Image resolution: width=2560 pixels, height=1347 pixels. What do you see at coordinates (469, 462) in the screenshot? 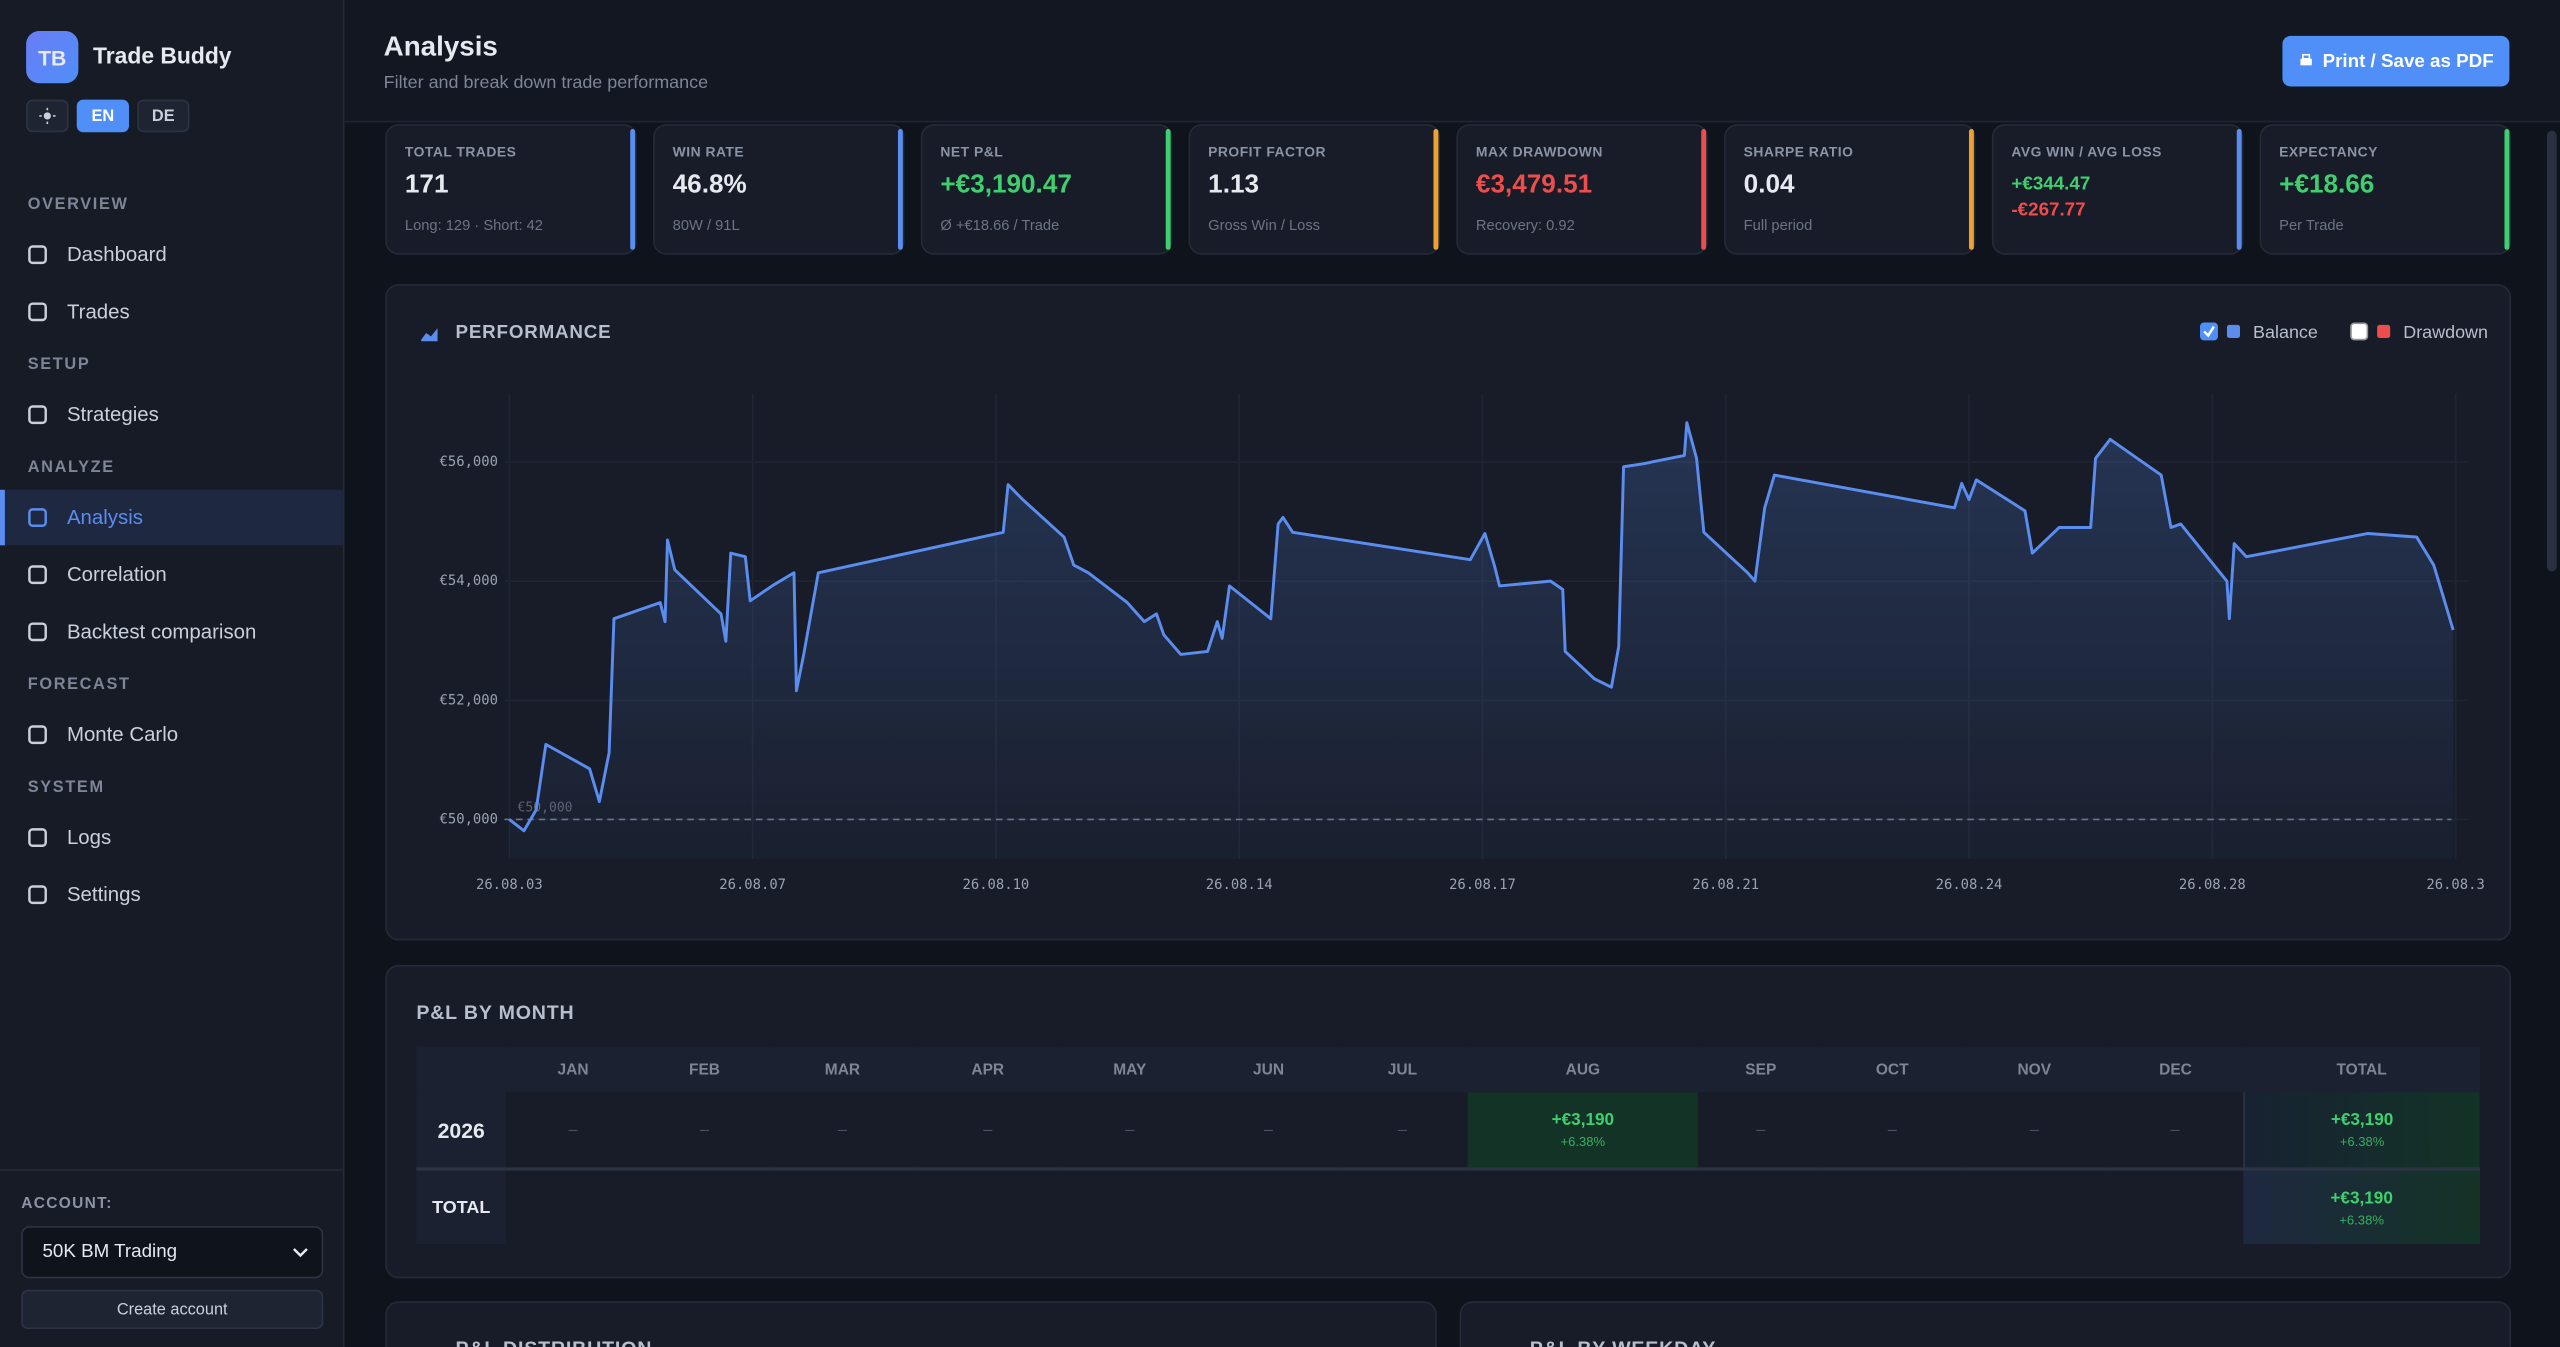
I see `y-tick-label: €56,000` at bounding box center [469, 462].